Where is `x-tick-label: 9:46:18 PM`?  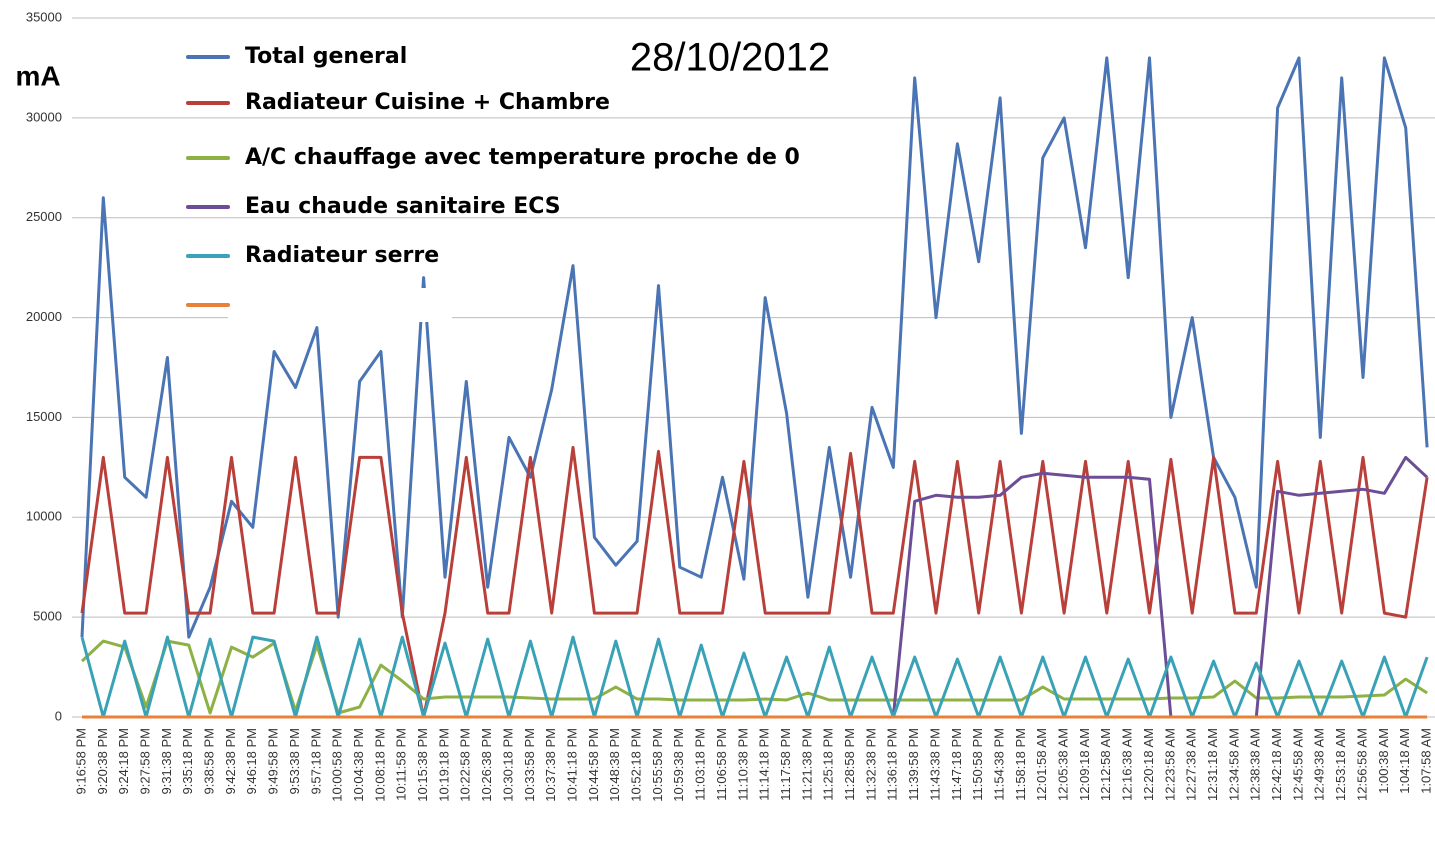
x-tick-label: 9:46:18 PM is located at coordinates (251, 761).